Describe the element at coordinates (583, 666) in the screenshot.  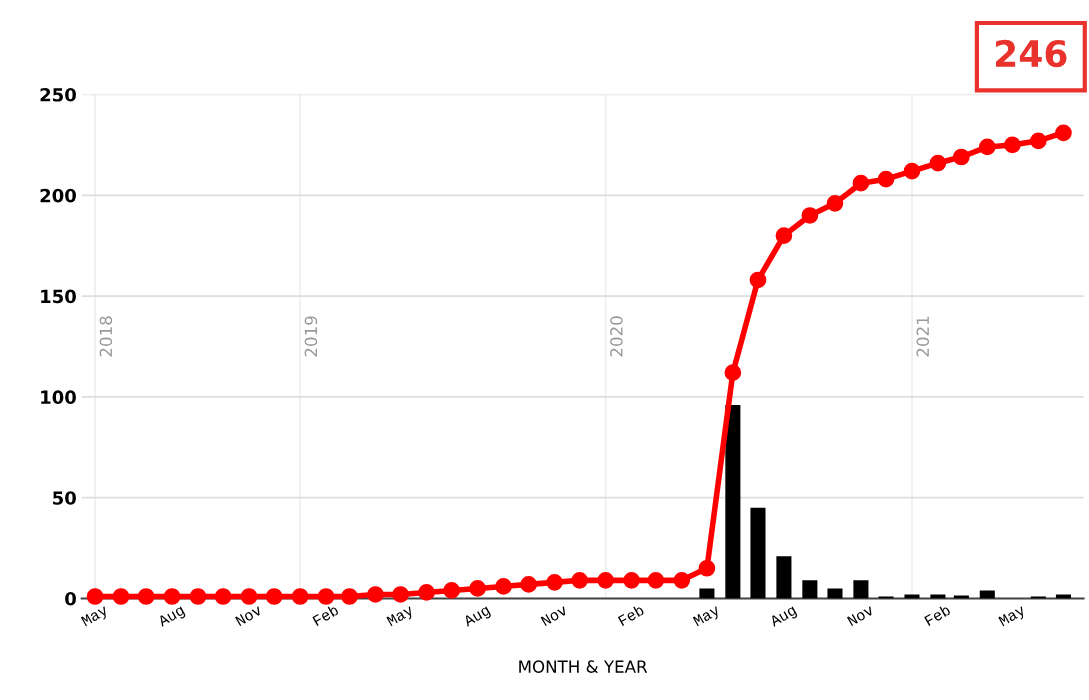
I see `x-axis-title: MONTH & YEAR` at that location.